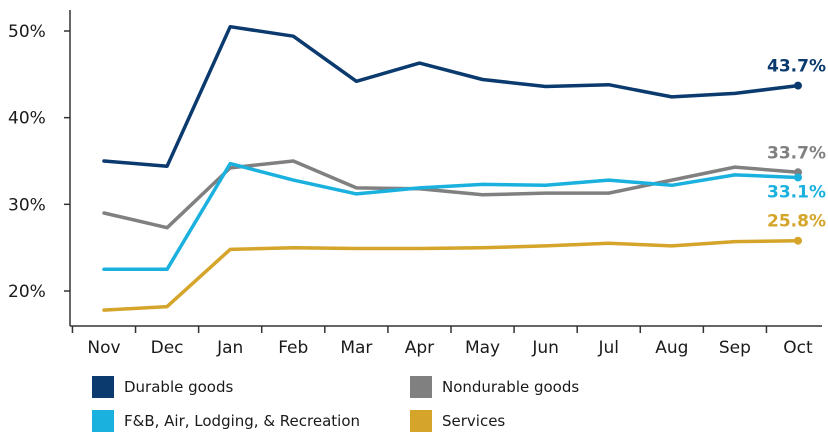 The height and width of the screenshot is (433, 828). I want to click on x-tick-label: Apr, so click(419, 348).